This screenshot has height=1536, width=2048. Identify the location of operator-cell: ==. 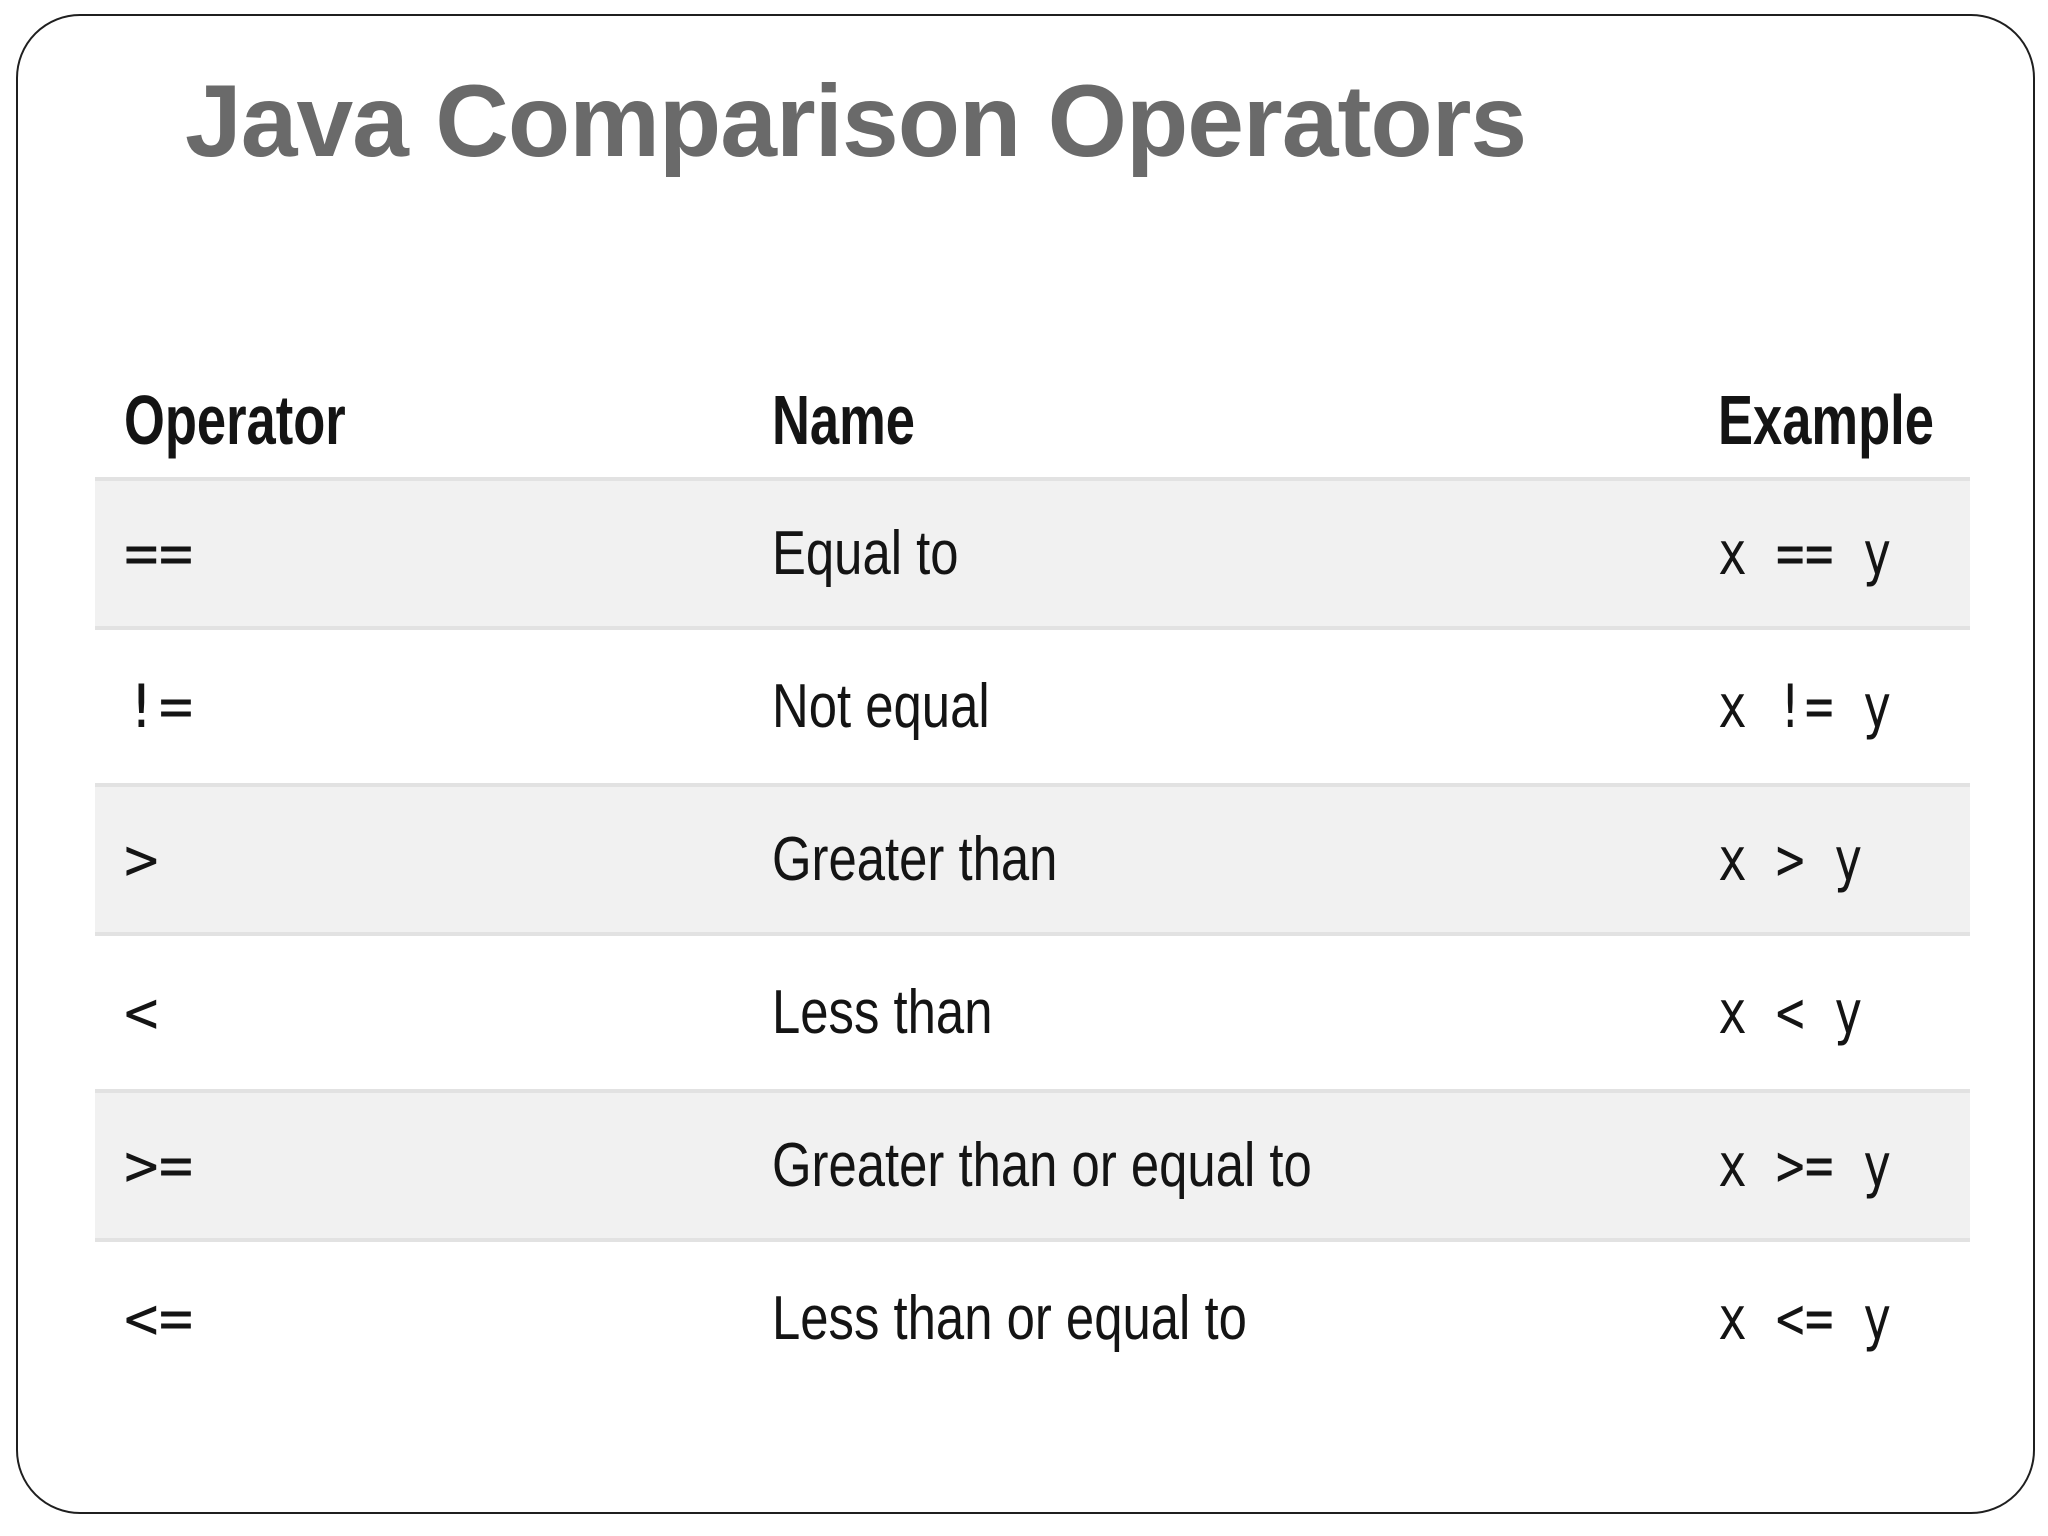
(159, 553).